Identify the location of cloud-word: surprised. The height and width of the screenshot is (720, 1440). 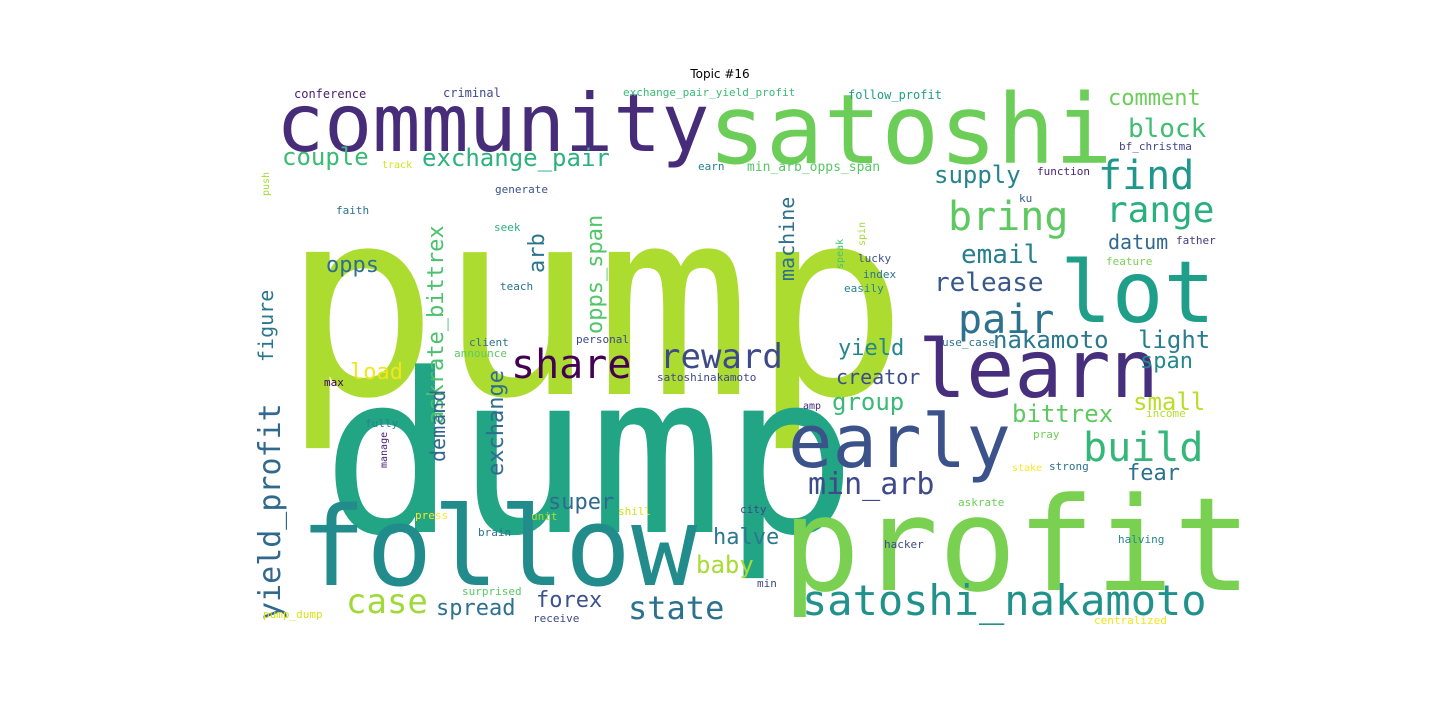
(492, 591).